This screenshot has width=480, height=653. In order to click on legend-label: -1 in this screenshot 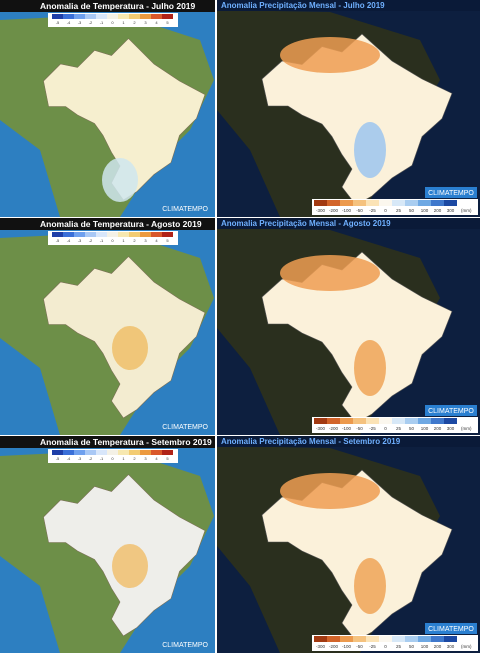, I will do `click(102, 22)`.